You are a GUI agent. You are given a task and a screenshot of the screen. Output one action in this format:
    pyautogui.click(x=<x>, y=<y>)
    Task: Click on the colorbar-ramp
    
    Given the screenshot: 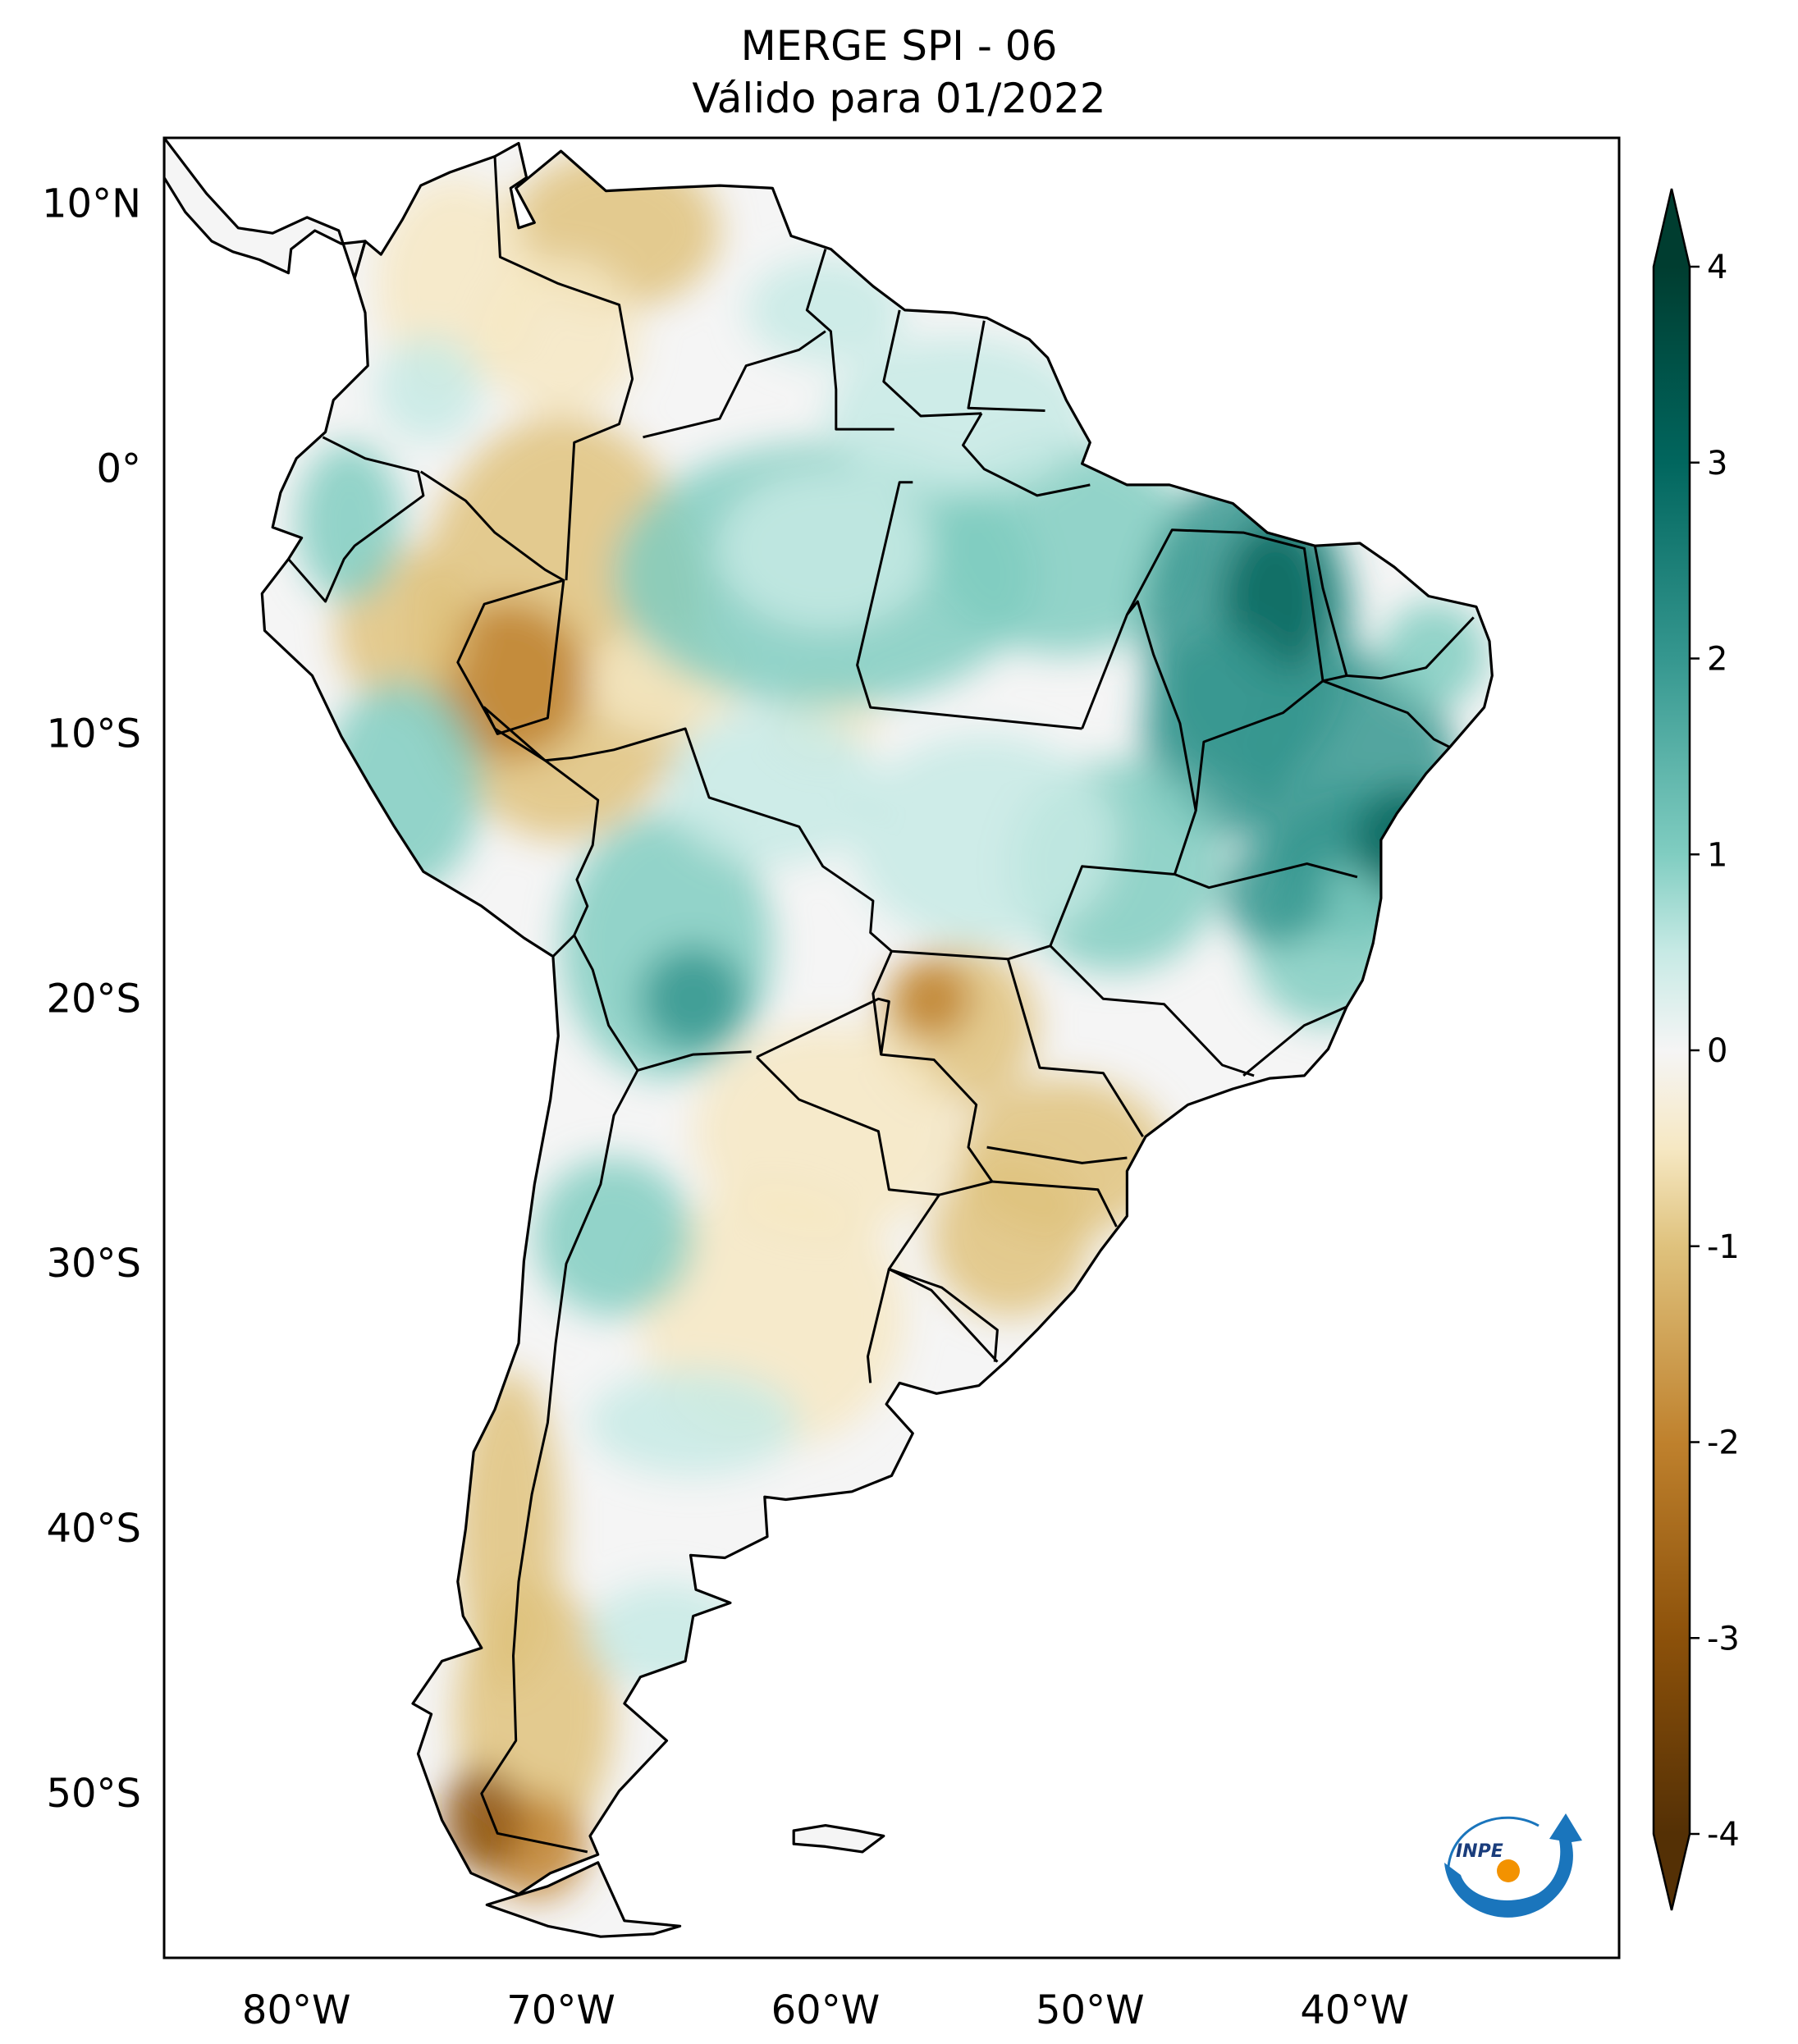 What is the action you would take?
    pyautogui.click(x=1672, y=1050)
    